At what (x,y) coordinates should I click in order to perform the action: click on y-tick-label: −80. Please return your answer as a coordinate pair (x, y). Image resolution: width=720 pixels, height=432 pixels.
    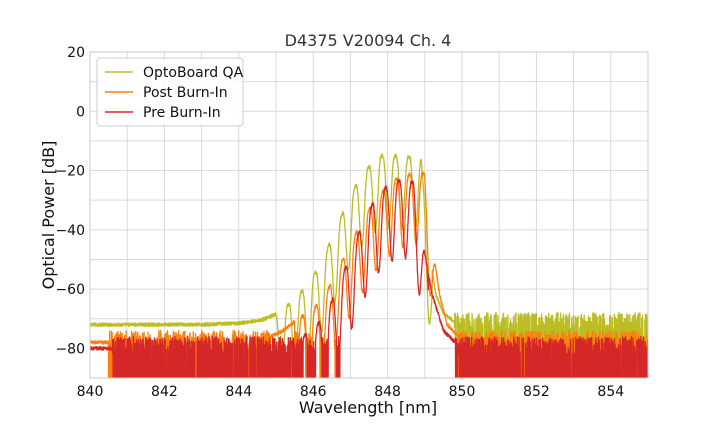
    Looking at the image, I should click on (70, 349).